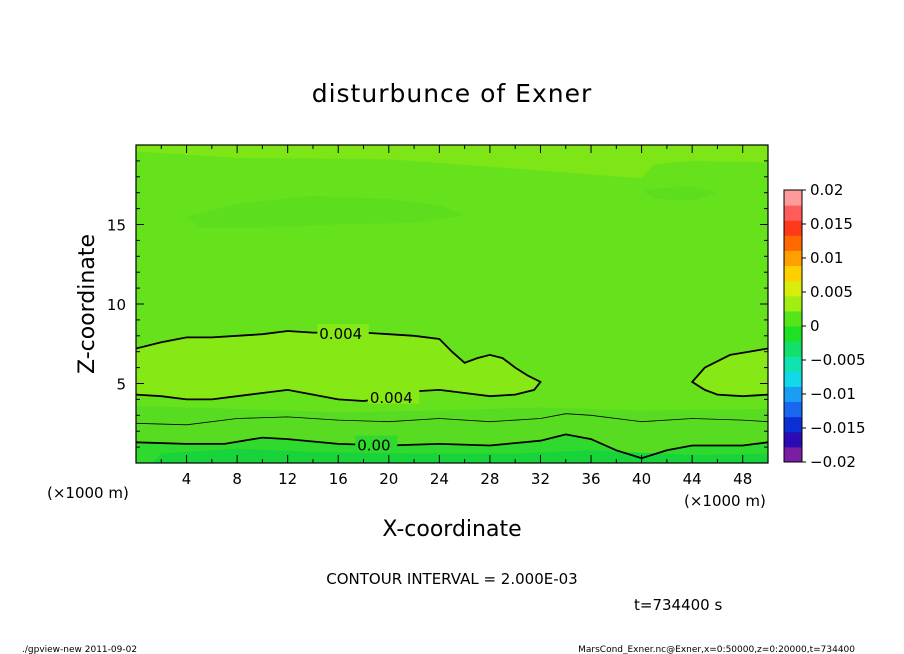  I want to click on field-upper-low, so click(325, 211).